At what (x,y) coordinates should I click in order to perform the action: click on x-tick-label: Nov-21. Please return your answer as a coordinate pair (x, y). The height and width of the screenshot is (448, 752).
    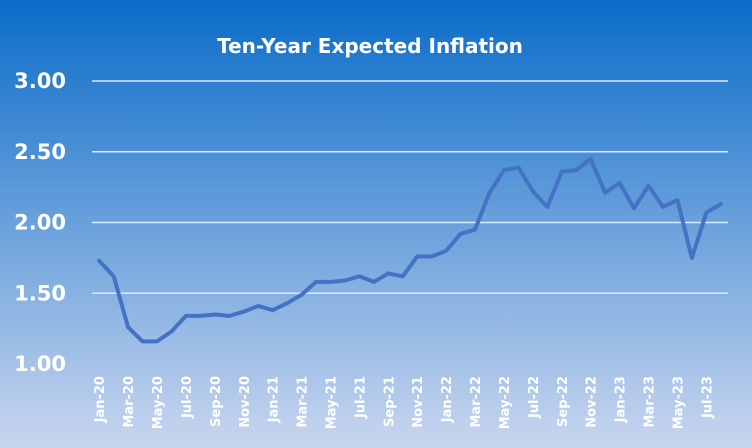
    Looking at the image, I should click on (418, 402).